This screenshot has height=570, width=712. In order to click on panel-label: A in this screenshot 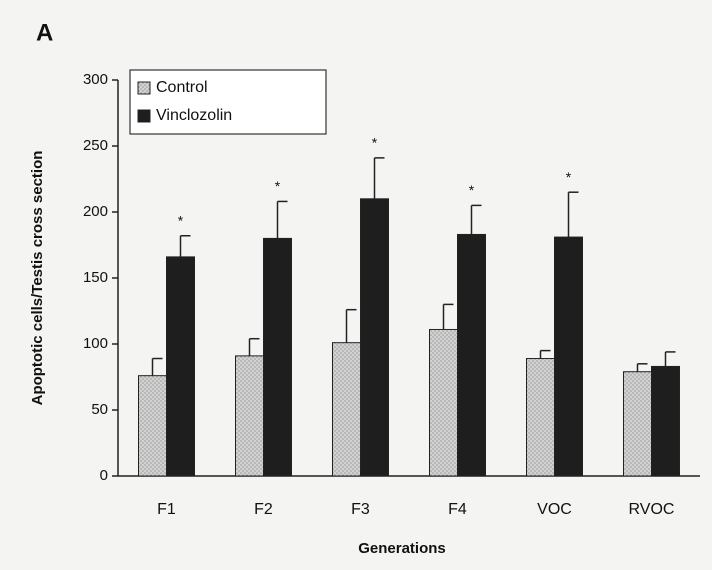, I will do `click(44, 32)`.